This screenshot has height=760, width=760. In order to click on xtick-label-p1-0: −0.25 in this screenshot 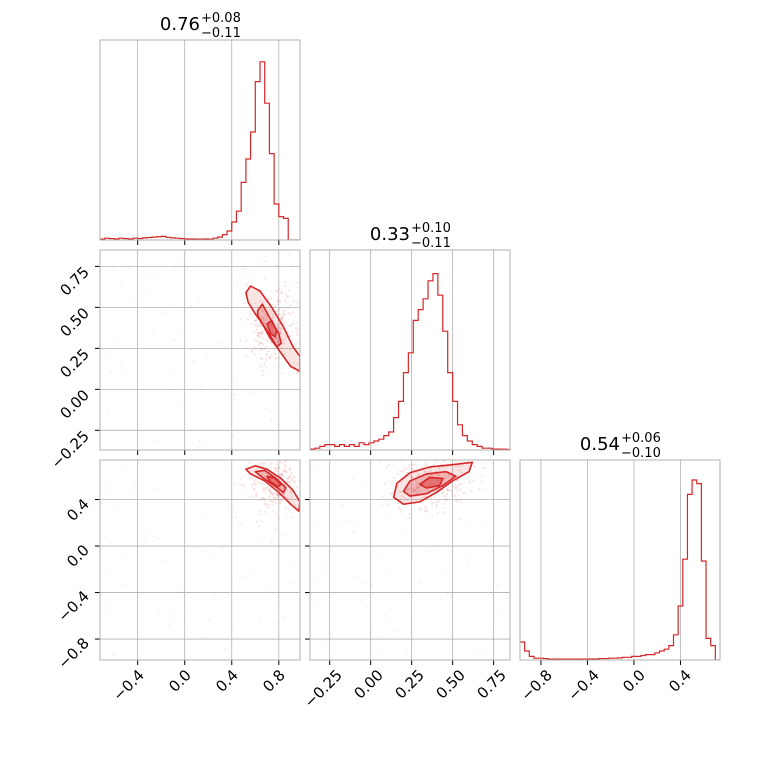, I will do `click(323, 688)`.